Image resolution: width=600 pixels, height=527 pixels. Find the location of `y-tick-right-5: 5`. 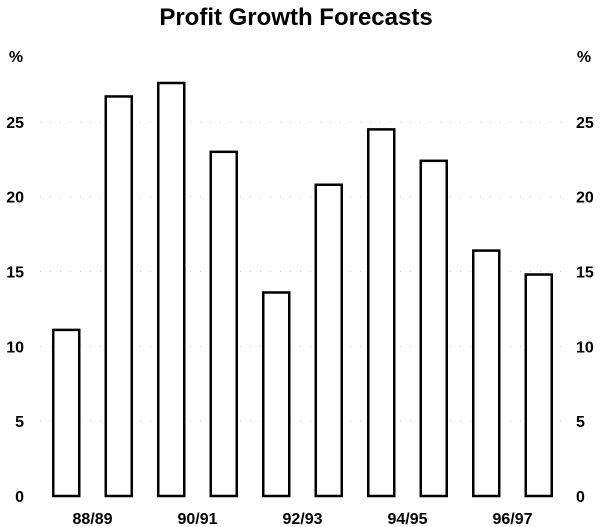

y-tick-right-5: 5 is located at coordinates (580, 422).